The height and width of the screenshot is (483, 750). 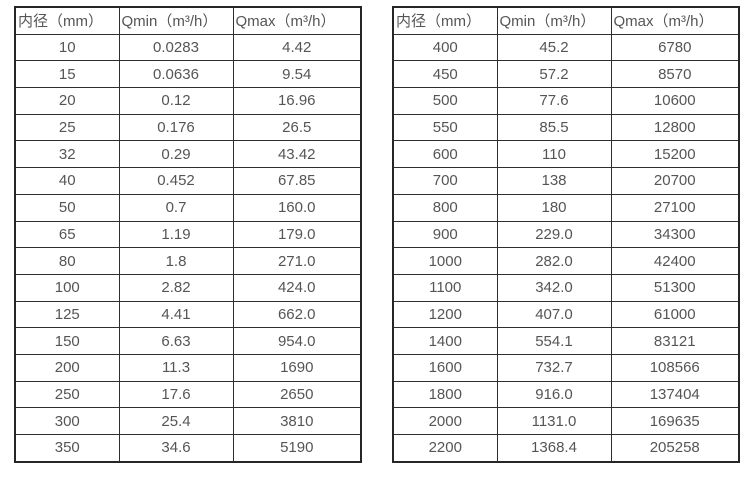 I want to click on qmax-cell: 34300, so click(x=675, y=234).